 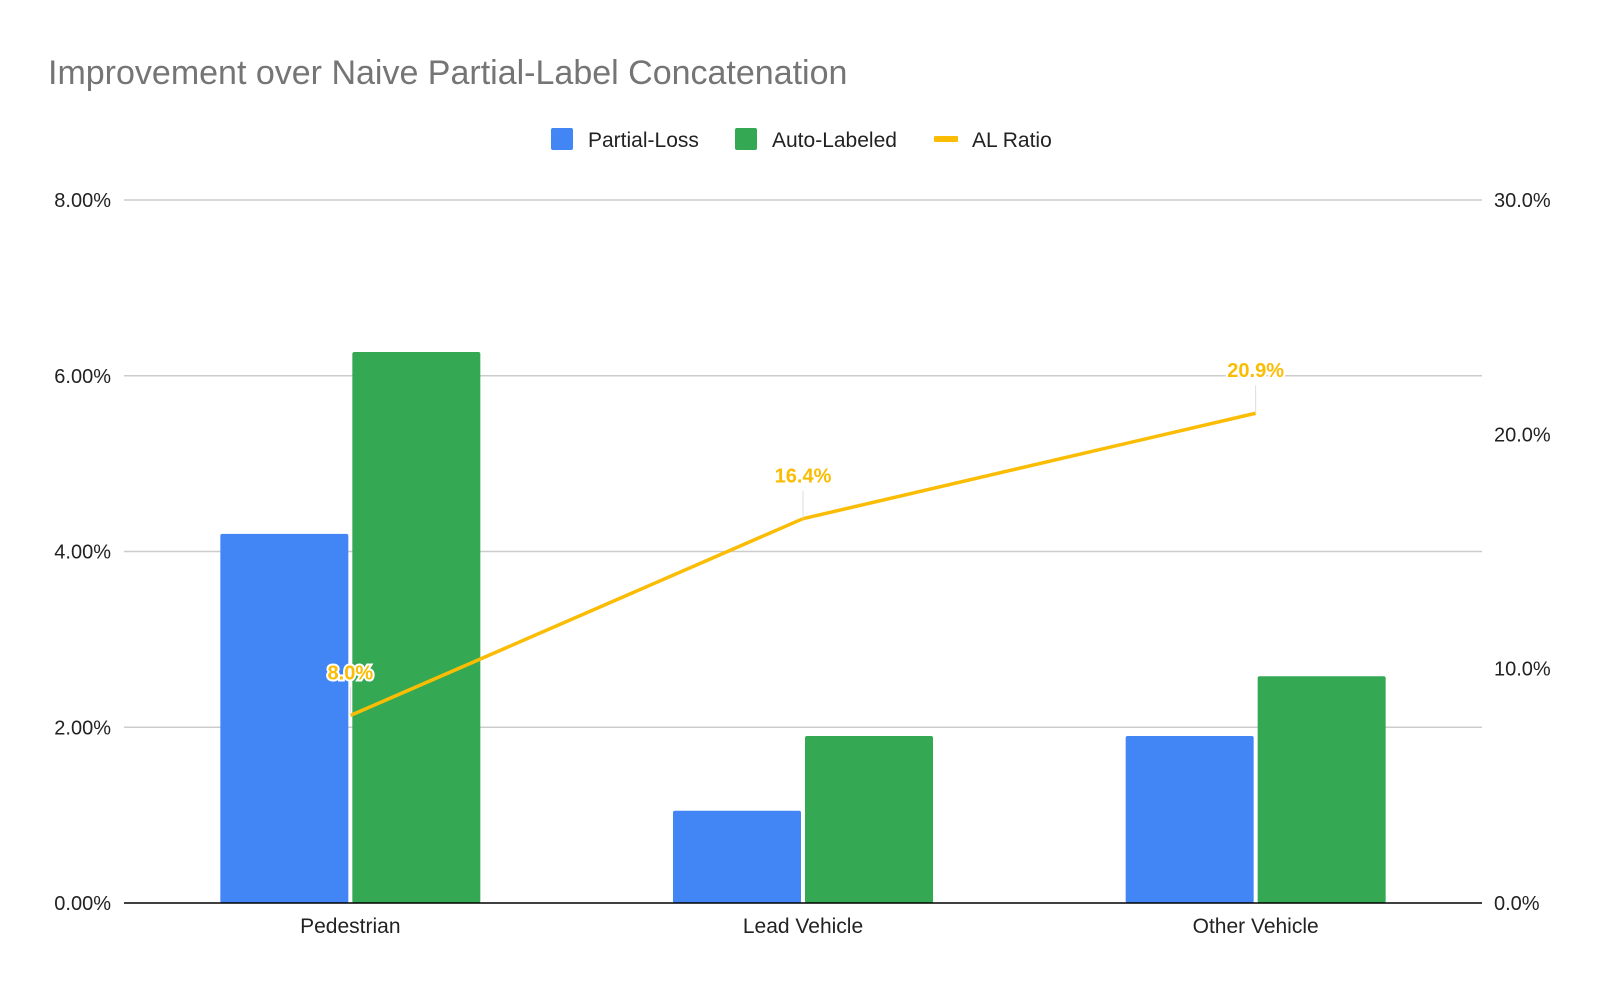 I want to click on legend-item-partial-loss: Partial-Loss, so click(x=625, y=140).